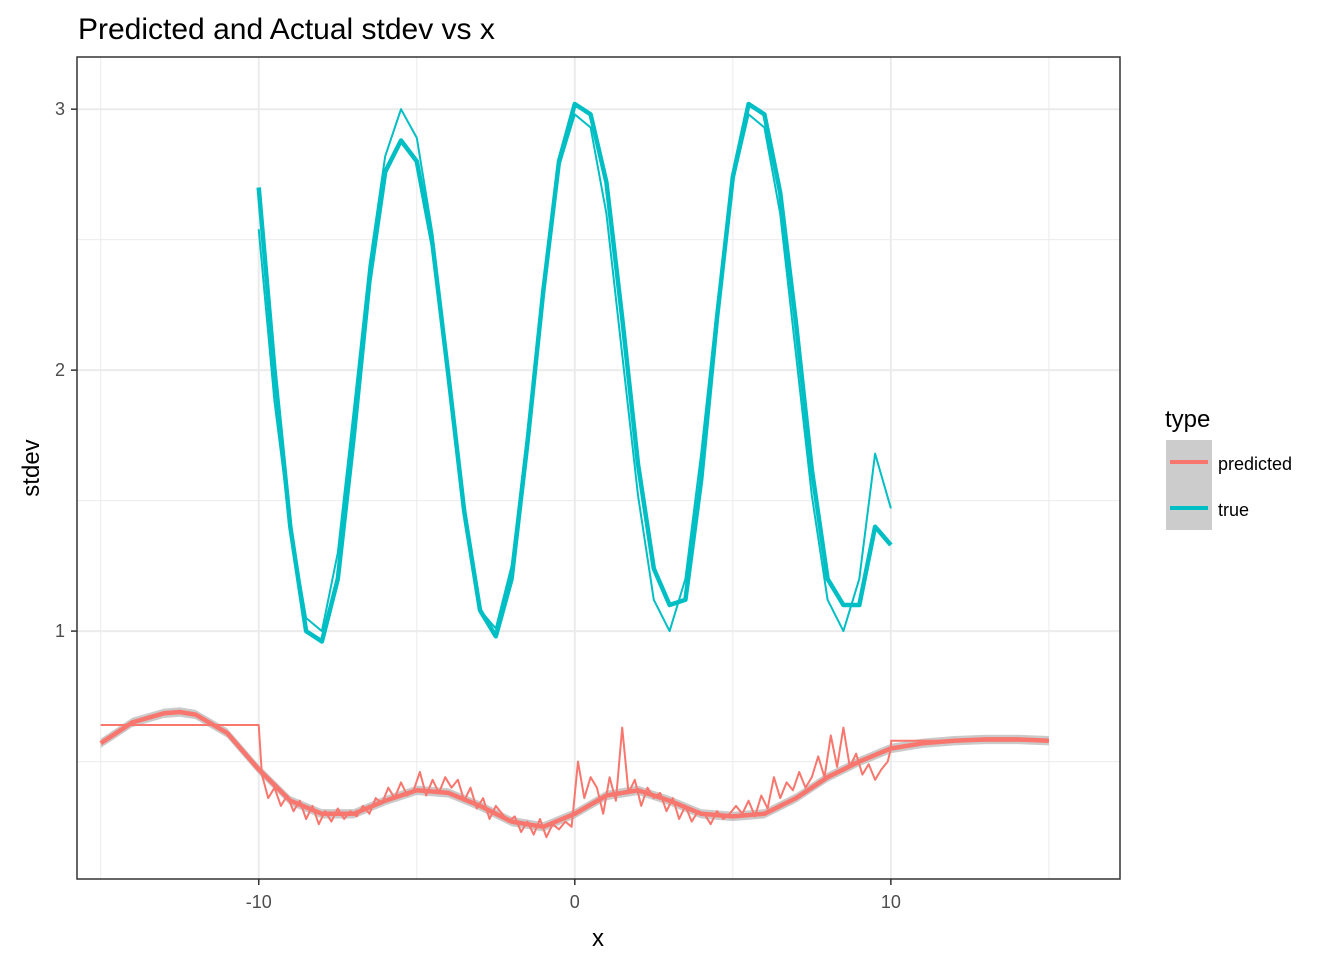 Image resolution: width=1344 pixels, height=960 pixels. Describe the element at coordinates (31, 467) in the screenshot. I see `y-axis-title: stdev` at that location.